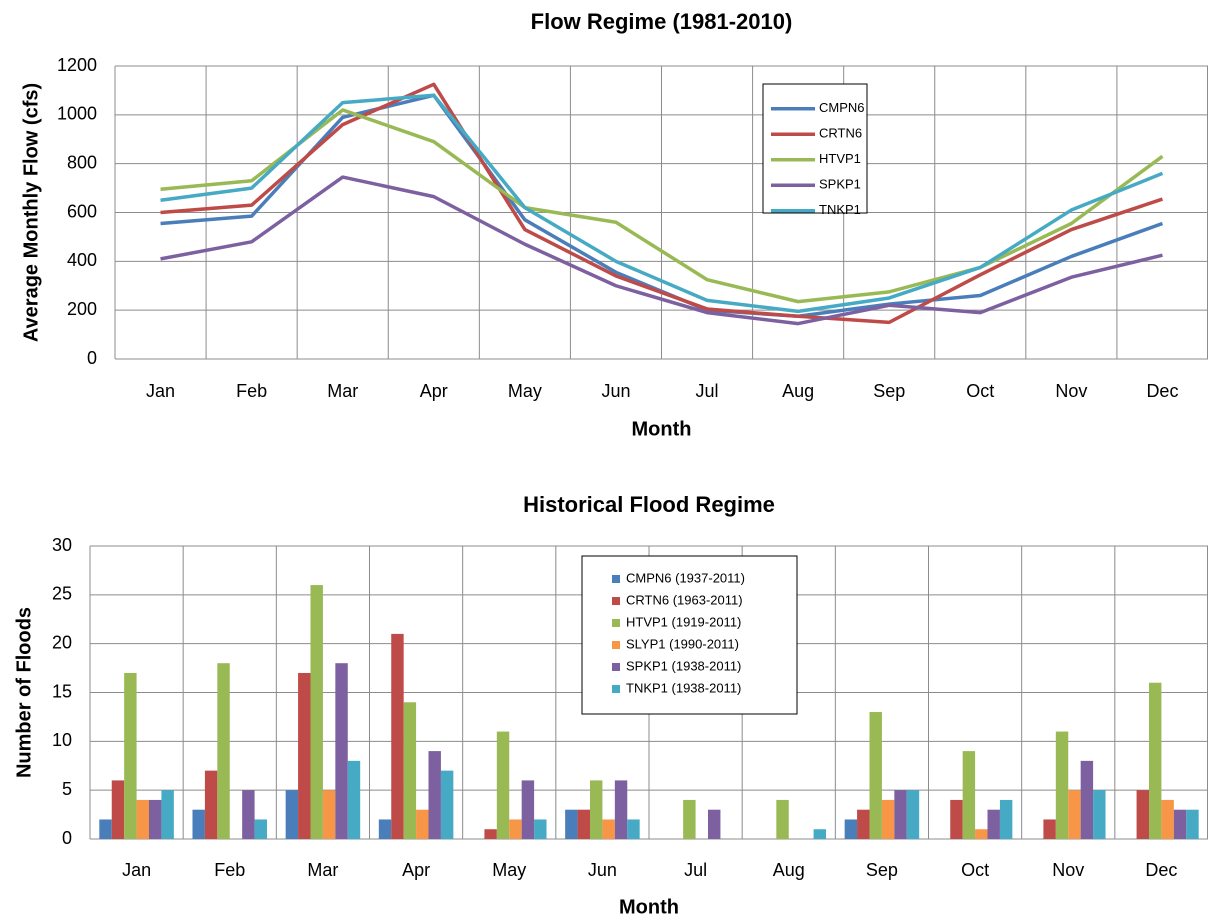 This screenshot has width=1208, height=921. I want to click on y-tick-label: 800, so click(82, 162).